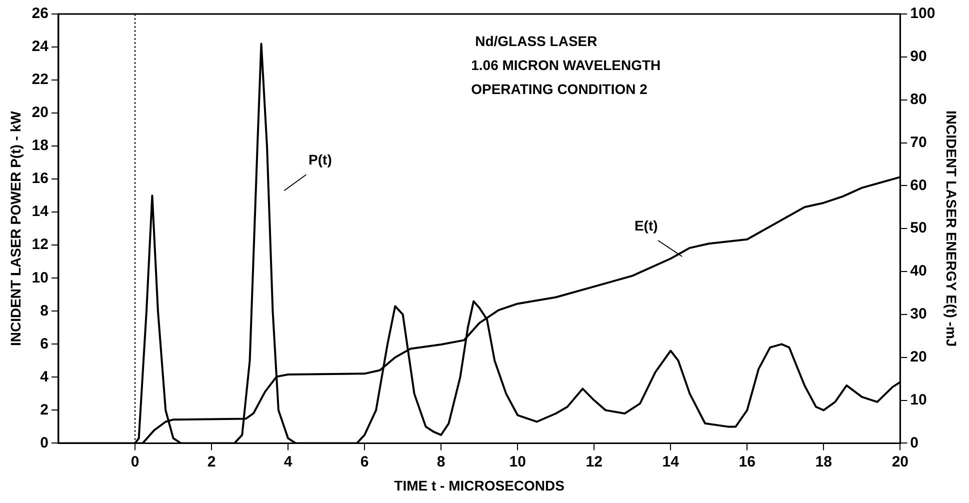  Describe the element at coordinates (900, 461) in the screenshot. I see `x-tick-label: 20` at that location.